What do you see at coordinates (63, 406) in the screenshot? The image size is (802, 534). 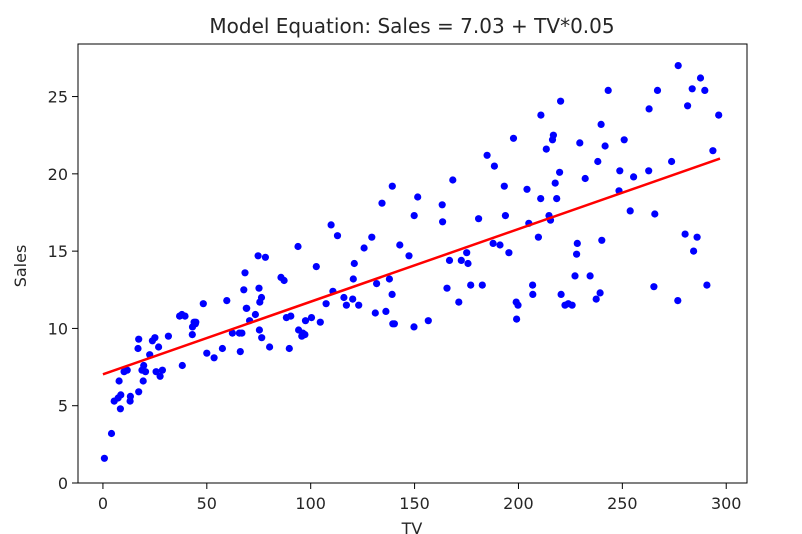 I see `y-tick-label: 5` at bounding box center [63, 406].